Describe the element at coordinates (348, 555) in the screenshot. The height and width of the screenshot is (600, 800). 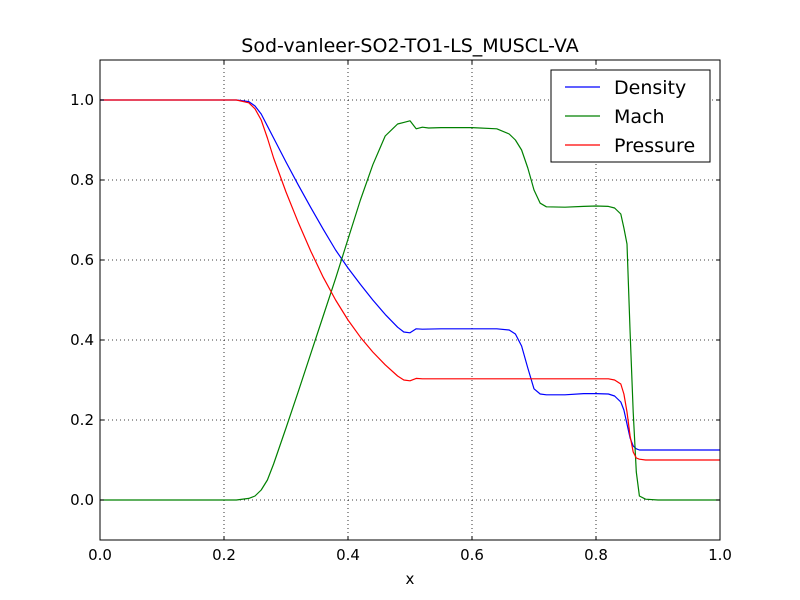
I see `x-tick-label: 0.4` at that location.